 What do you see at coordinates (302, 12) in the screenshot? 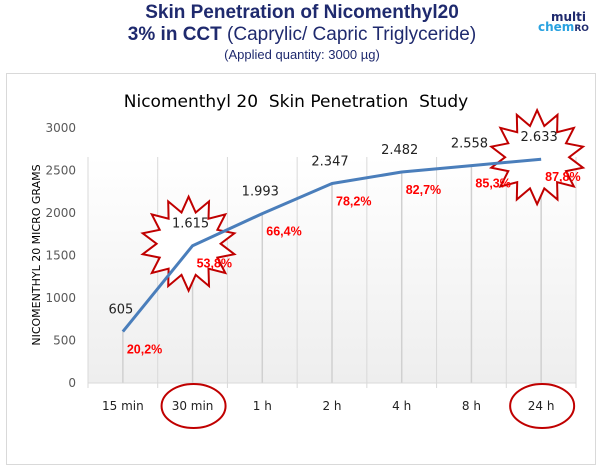
I see `slide-title: Skin Penetration of Nicomenthyl20` at bounding box center [302, 12].